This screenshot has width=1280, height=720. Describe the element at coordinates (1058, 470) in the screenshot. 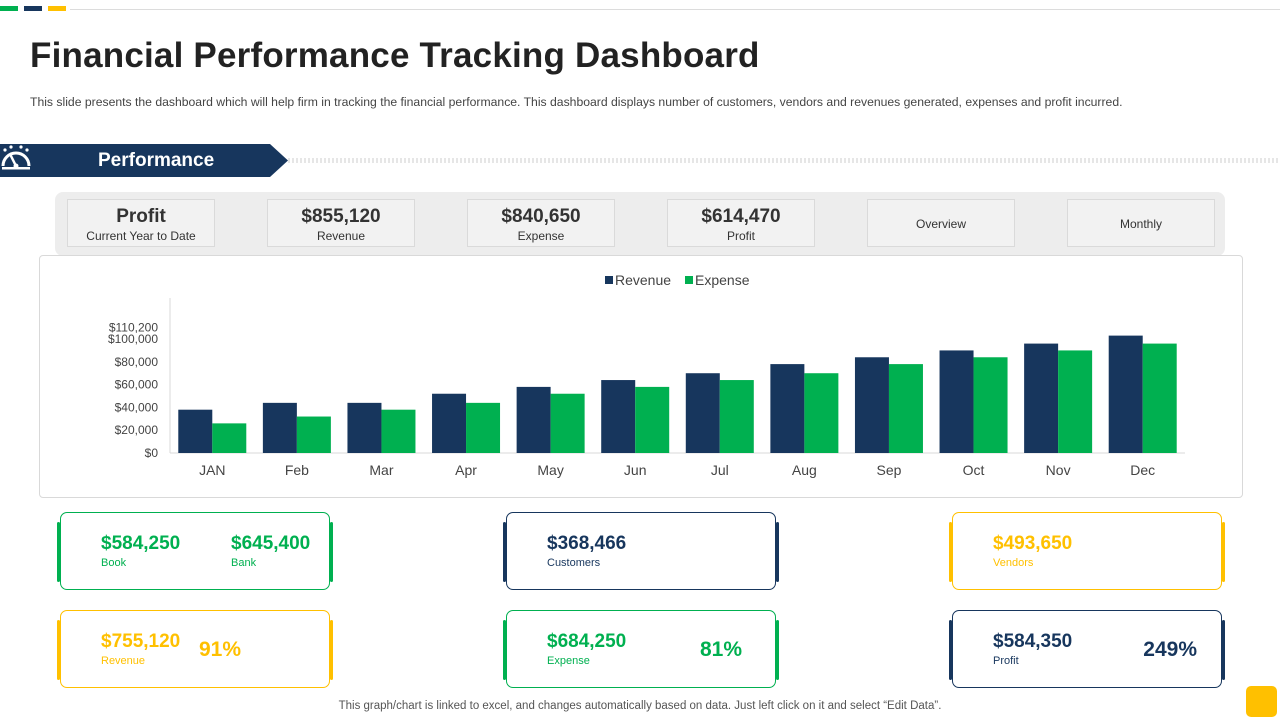

I see `x-tick-label: Nov` at that location.